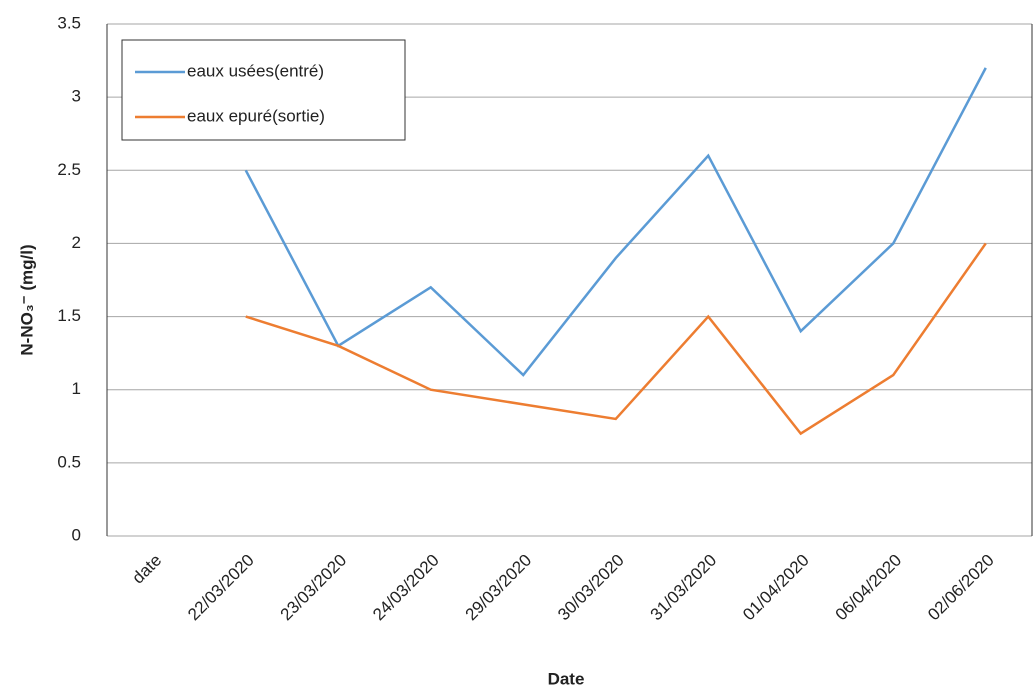 This screenshot has height=693, width=1033. I want to click on x-tick-label: 06/04/2020, so click(869, 588).